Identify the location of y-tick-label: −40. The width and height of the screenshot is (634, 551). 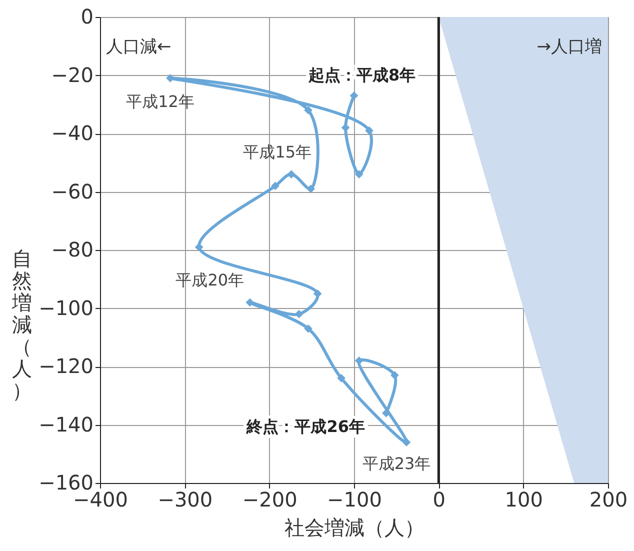
(72, 133).